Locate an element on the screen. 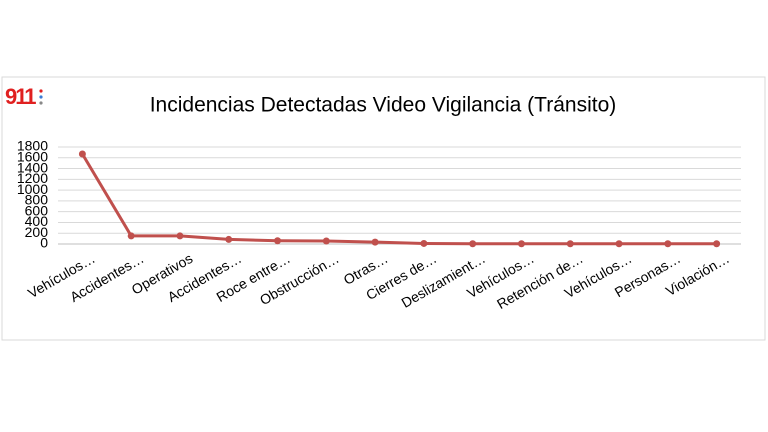 The height and width of the screenshot is (432, 768). y-tick-label: 1400 is located at coordinates (32, 167).